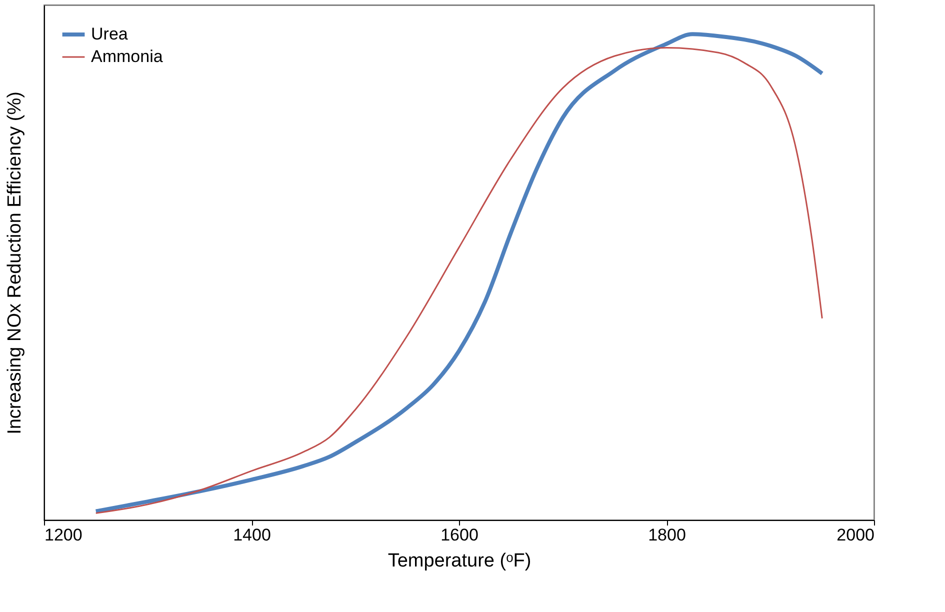  What do you see at coordinates (109, 34) in the screenshot?
I see `legend-label: Urea` at bounding box center [109, 34].